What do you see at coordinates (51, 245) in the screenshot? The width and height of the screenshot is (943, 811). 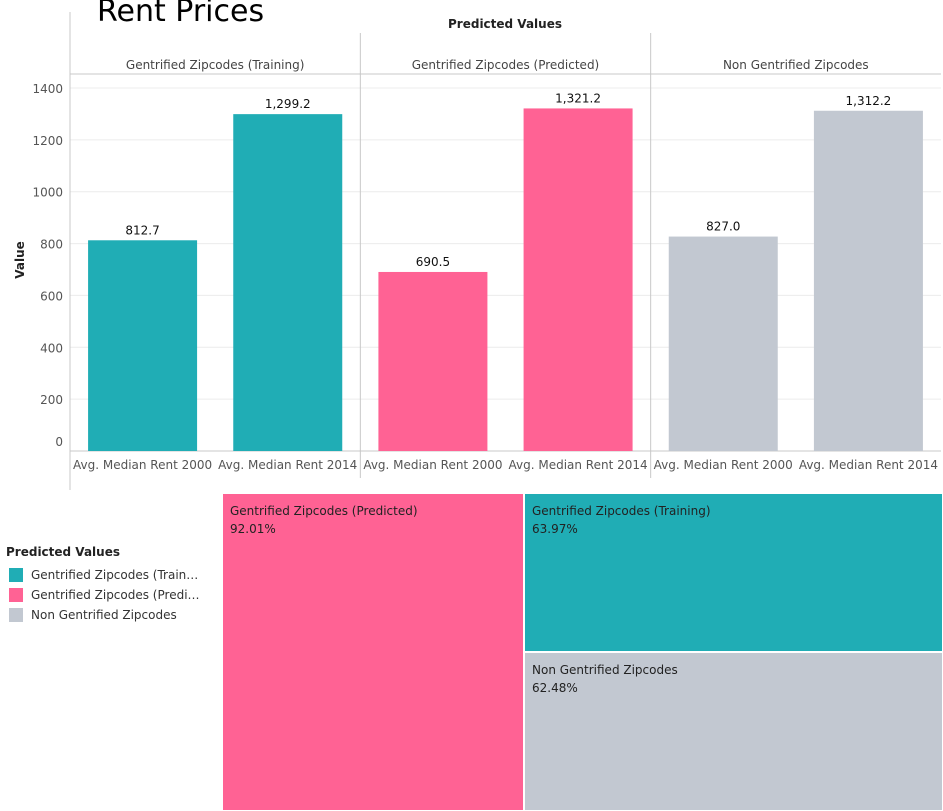 I see `y-tick-label: 800` at bounding box center [51, 245].